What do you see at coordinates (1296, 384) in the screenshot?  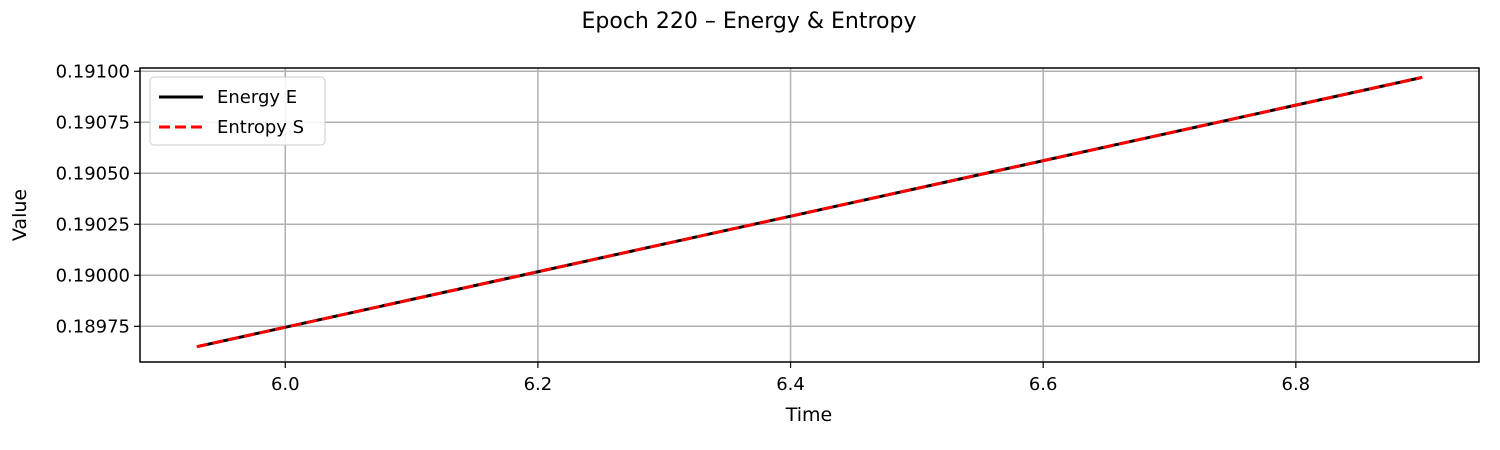 I see `x-tick-label: 6.8` at bounding box center [1296, 384].